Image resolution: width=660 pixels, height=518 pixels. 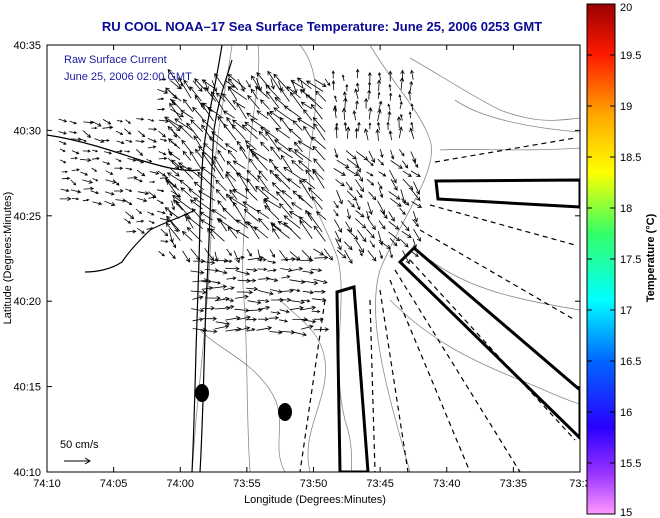 I want to click on polygon-east, so click(x=507, y=193).